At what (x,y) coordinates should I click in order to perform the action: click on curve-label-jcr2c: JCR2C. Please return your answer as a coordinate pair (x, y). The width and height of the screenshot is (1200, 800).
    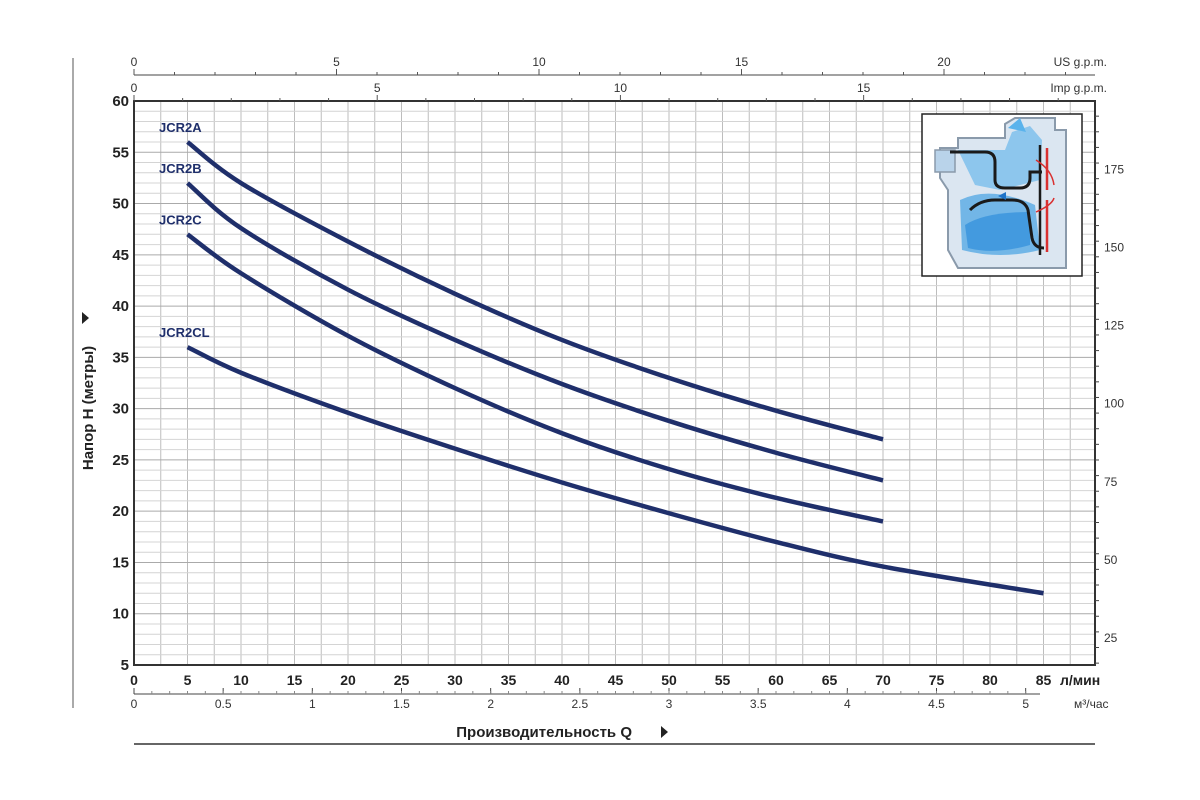
    Looking at the image, I should click on (180, 219).